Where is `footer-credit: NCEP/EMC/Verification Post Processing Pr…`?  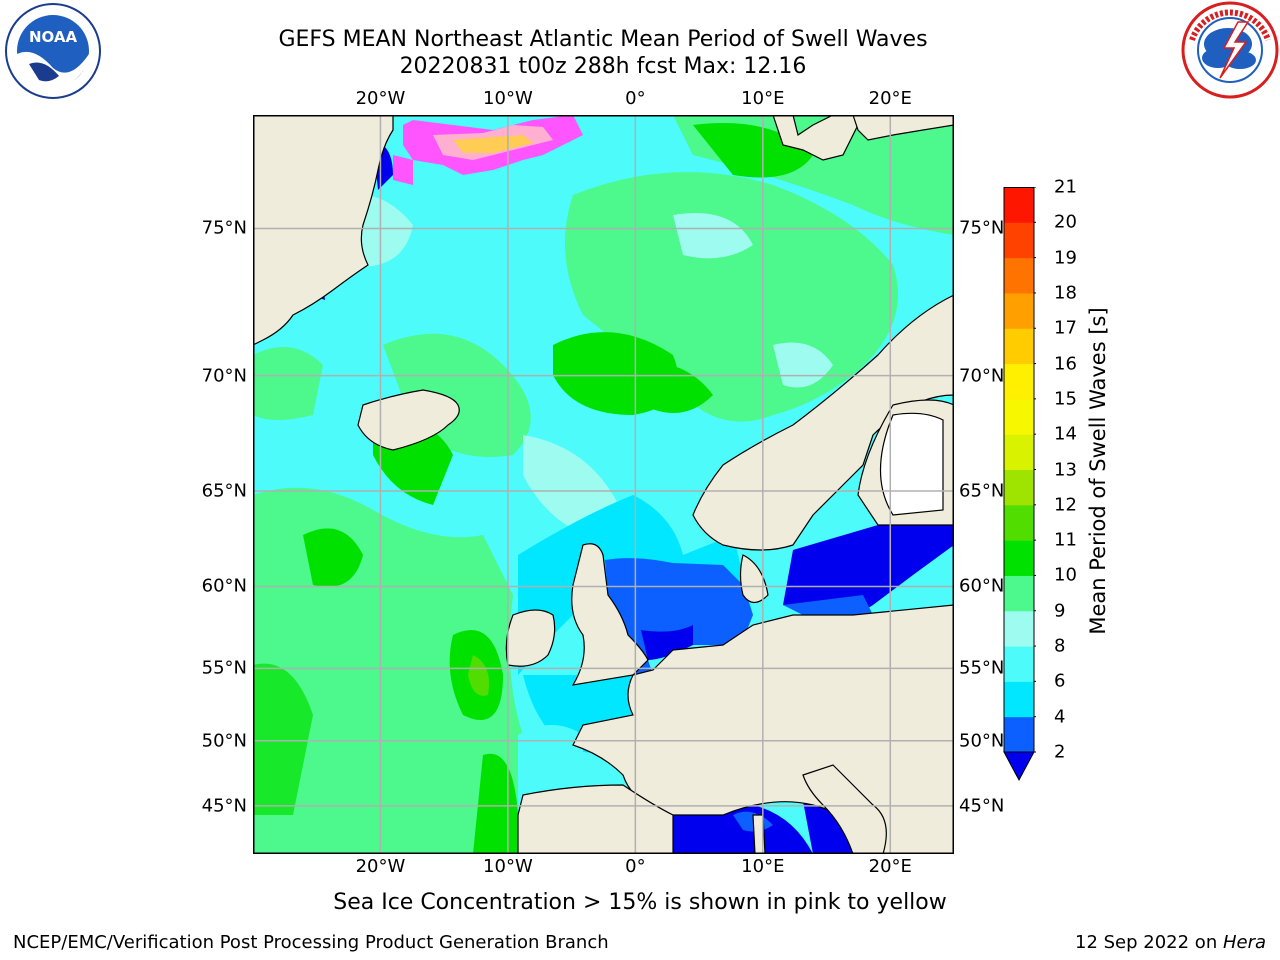
footer-credit: NCEP/EMC/Verification Post Processing Pr… is located at coordinates (311, 942).